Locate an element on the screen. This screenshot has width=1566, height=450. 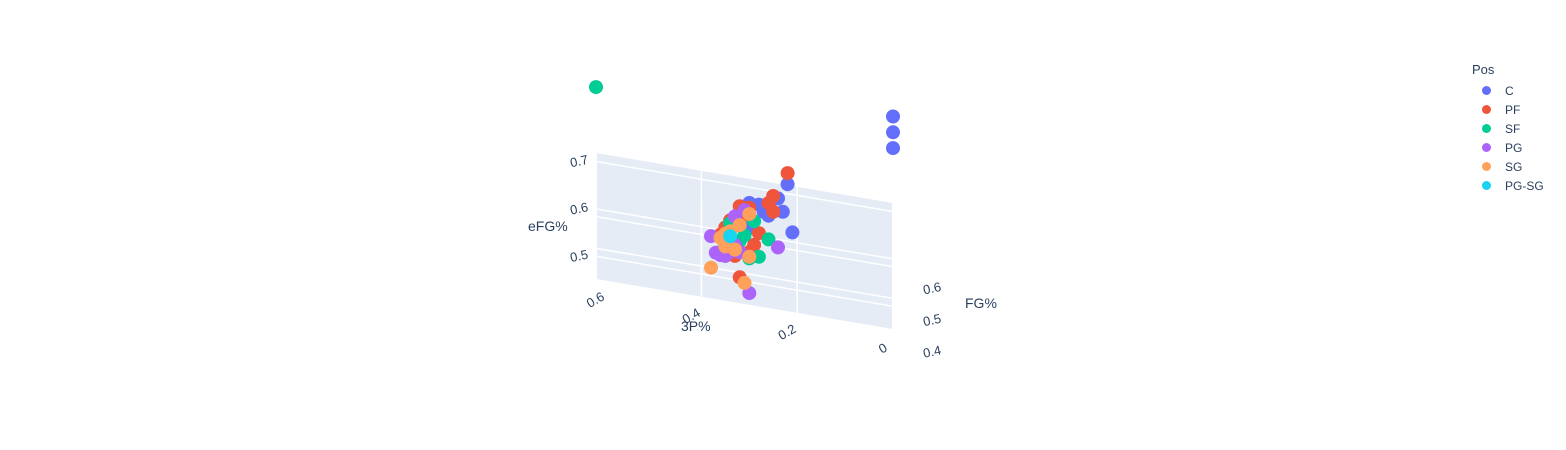
z-gridline-back is located at coordinates (744, 186).